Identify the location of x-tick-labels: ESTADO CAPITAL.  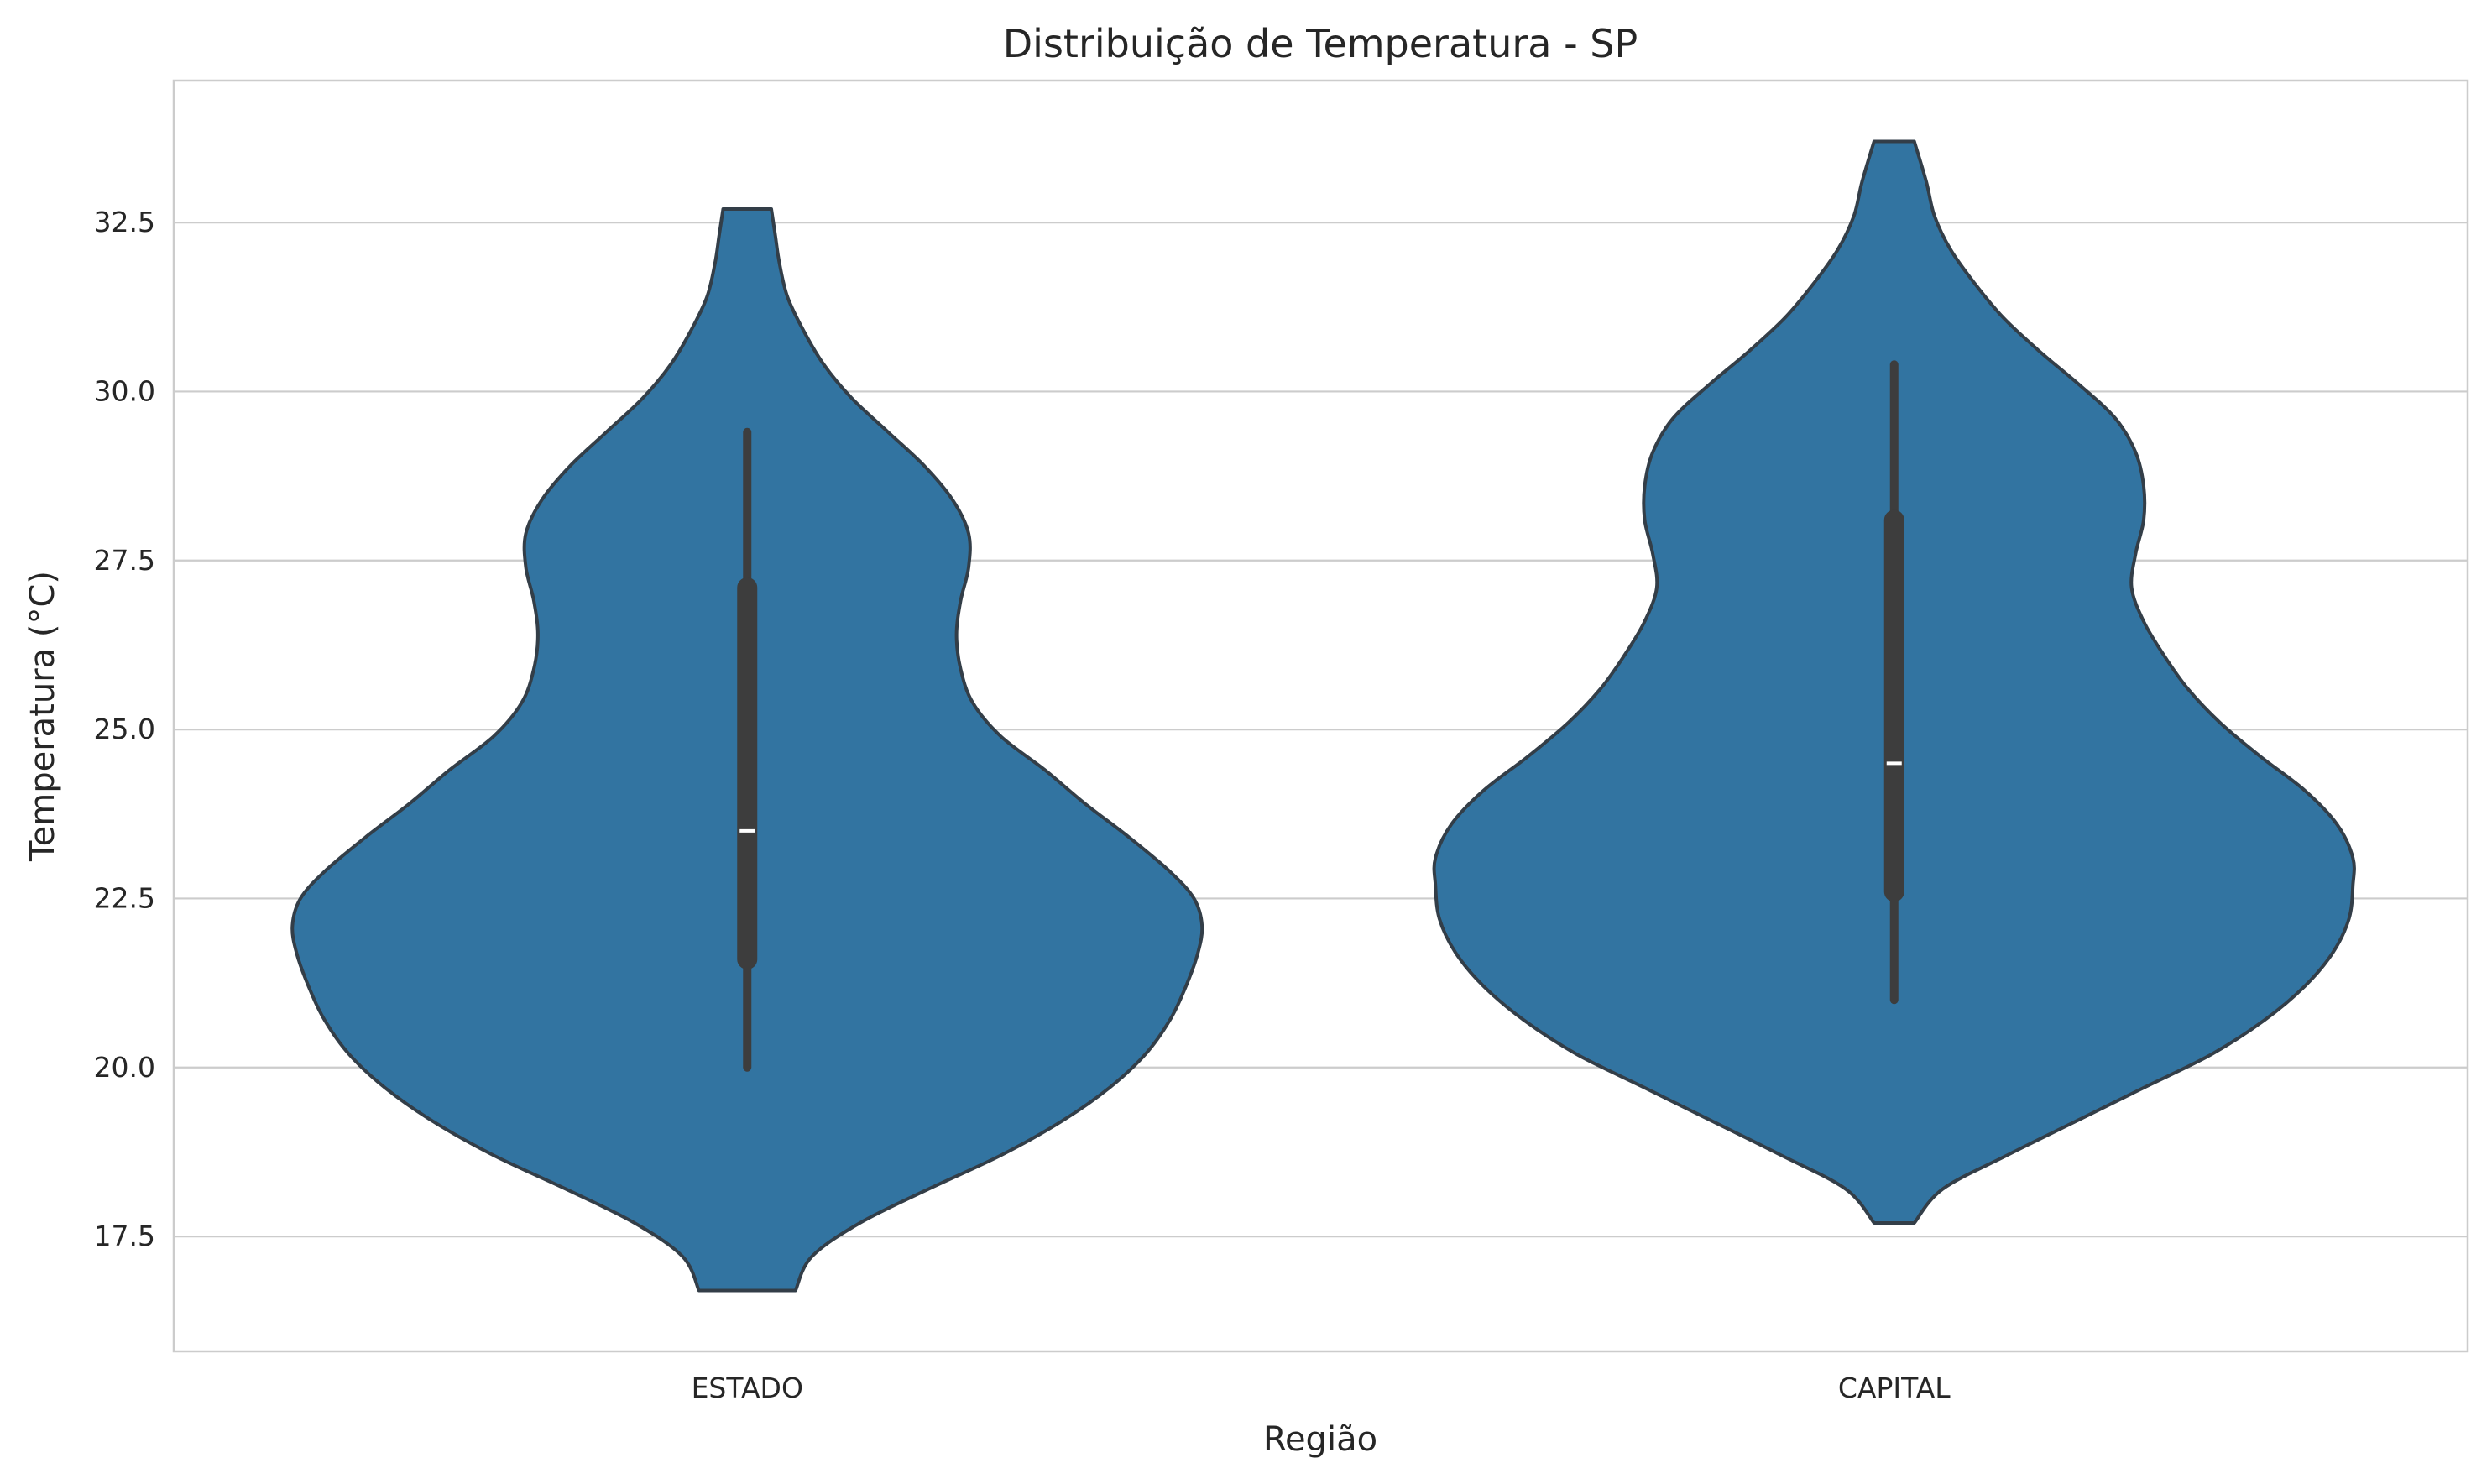
(1321, 1388).